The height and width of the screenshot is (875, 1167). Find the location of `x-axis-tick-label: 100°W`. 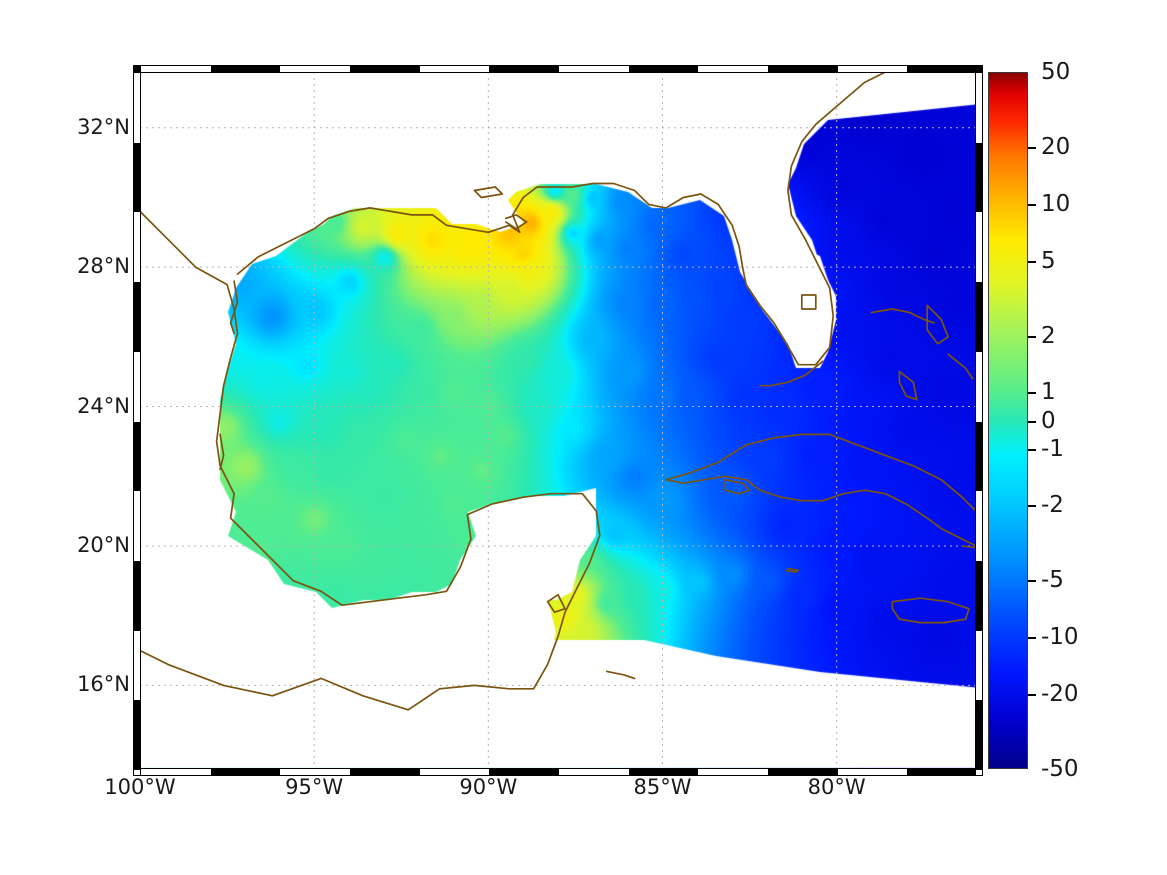

x-axis-tick-label: 100°W is located at coordinates (140, 787).